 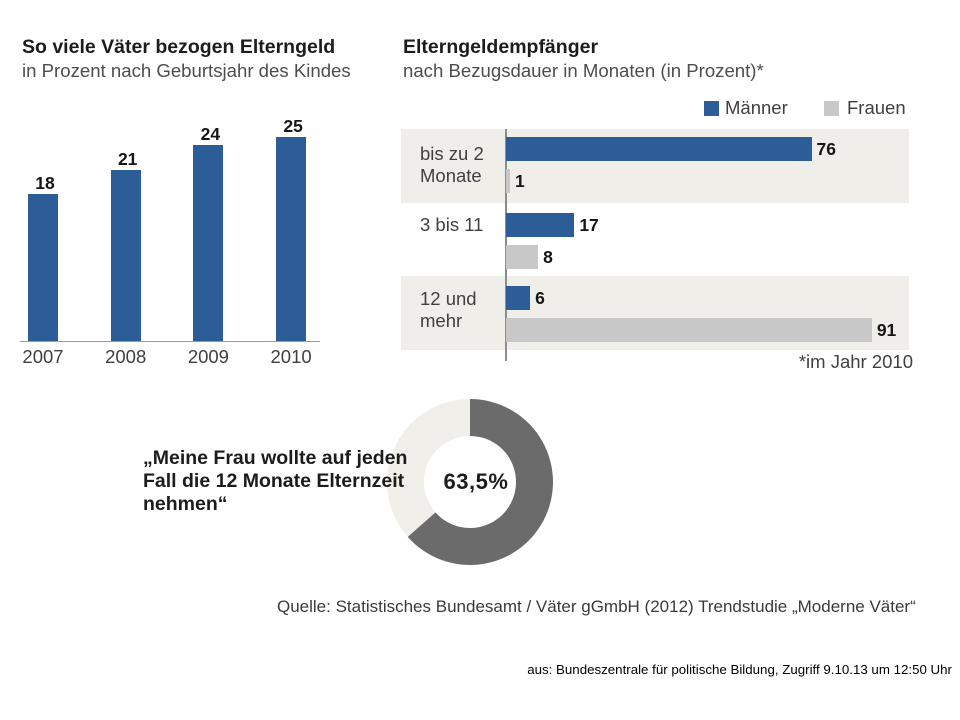 I want to click on data-label: 25, so click(x=293, y=126).